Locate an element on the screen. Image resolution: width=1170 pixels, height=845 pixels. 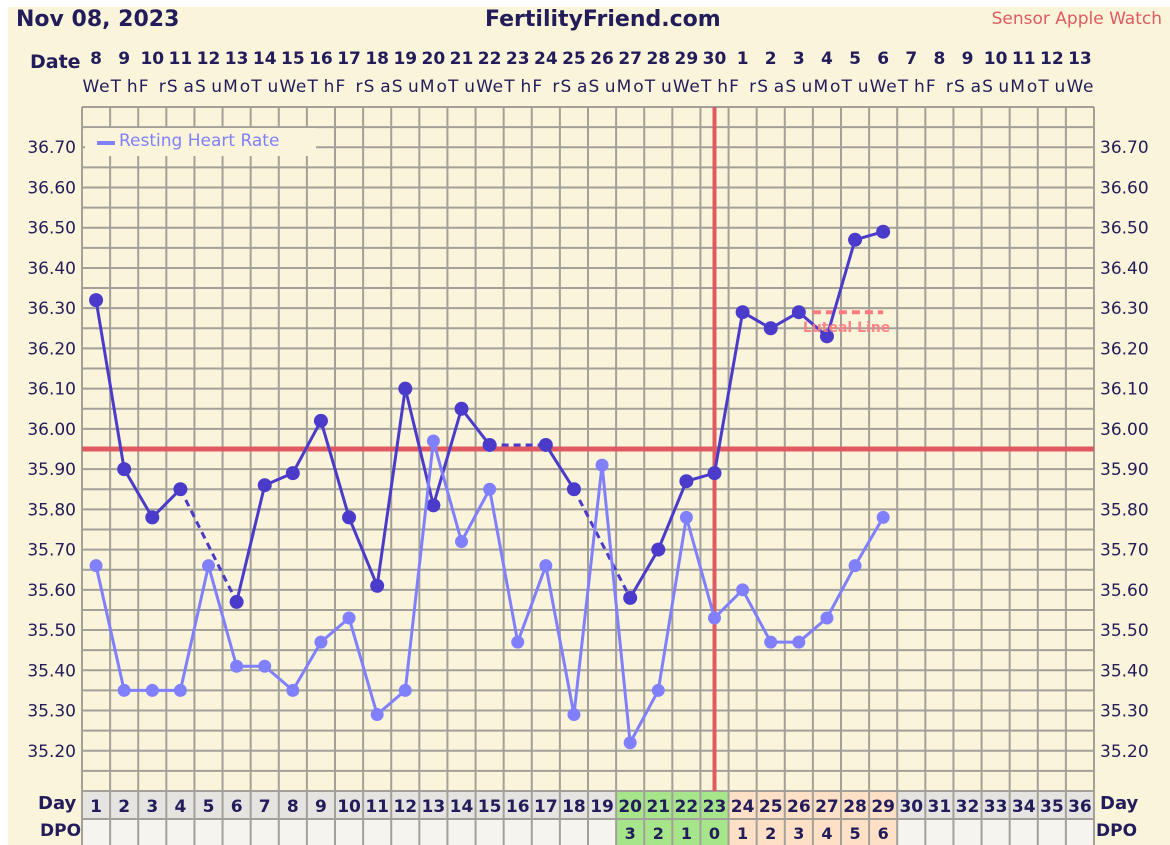
day-number: 16 is located at coordinates (518, 807).